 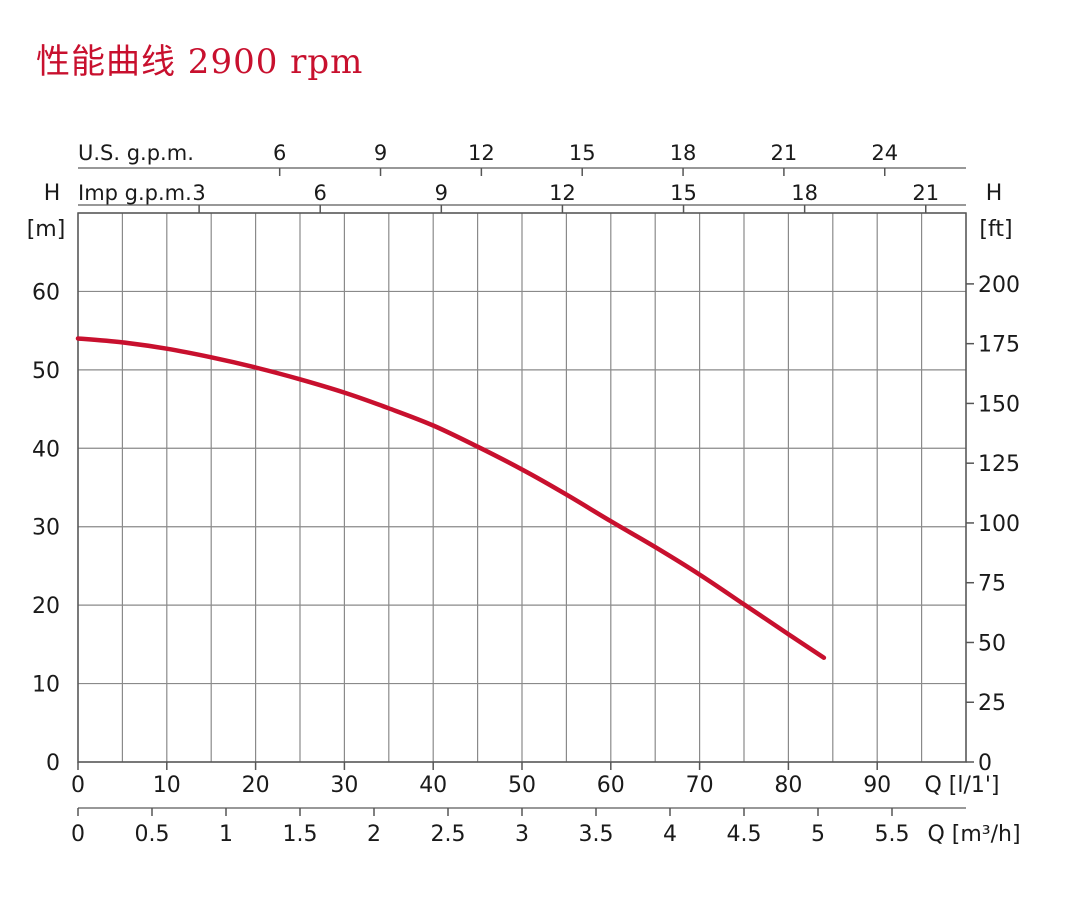 What do you see at coordinates (441, 193) in the screenshot?
I see `top-2-tick-label: 9` at bounding box center [441, 193].